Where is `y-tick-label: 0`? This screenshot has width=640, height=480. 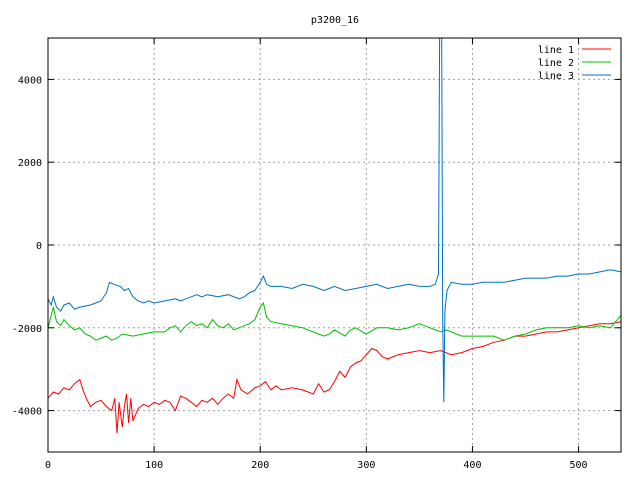 y-tick-label: 0 is located at coordinates (39, 246).